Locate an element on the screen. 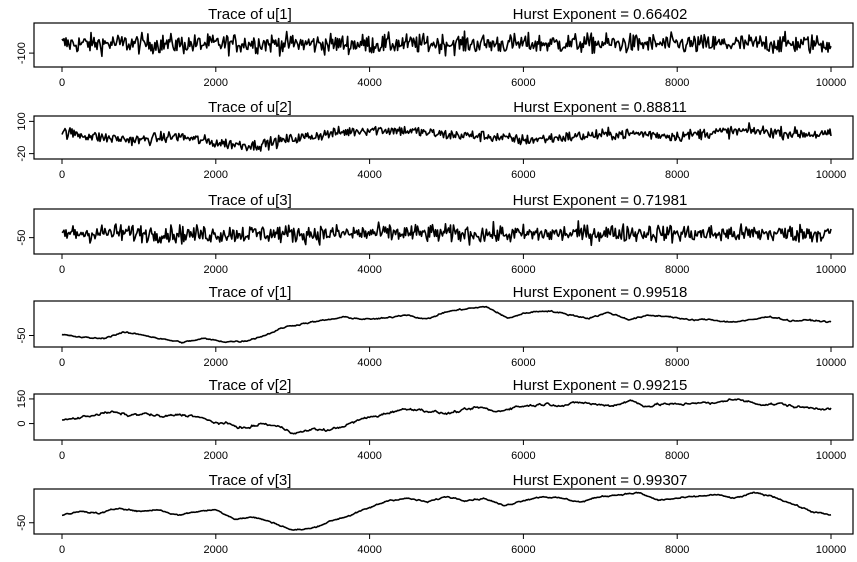 The height and width of the screenshot is (562, 857). hurst-annotation: Hurst Exponent = 0.88811 is located at coordinates (600, 107).